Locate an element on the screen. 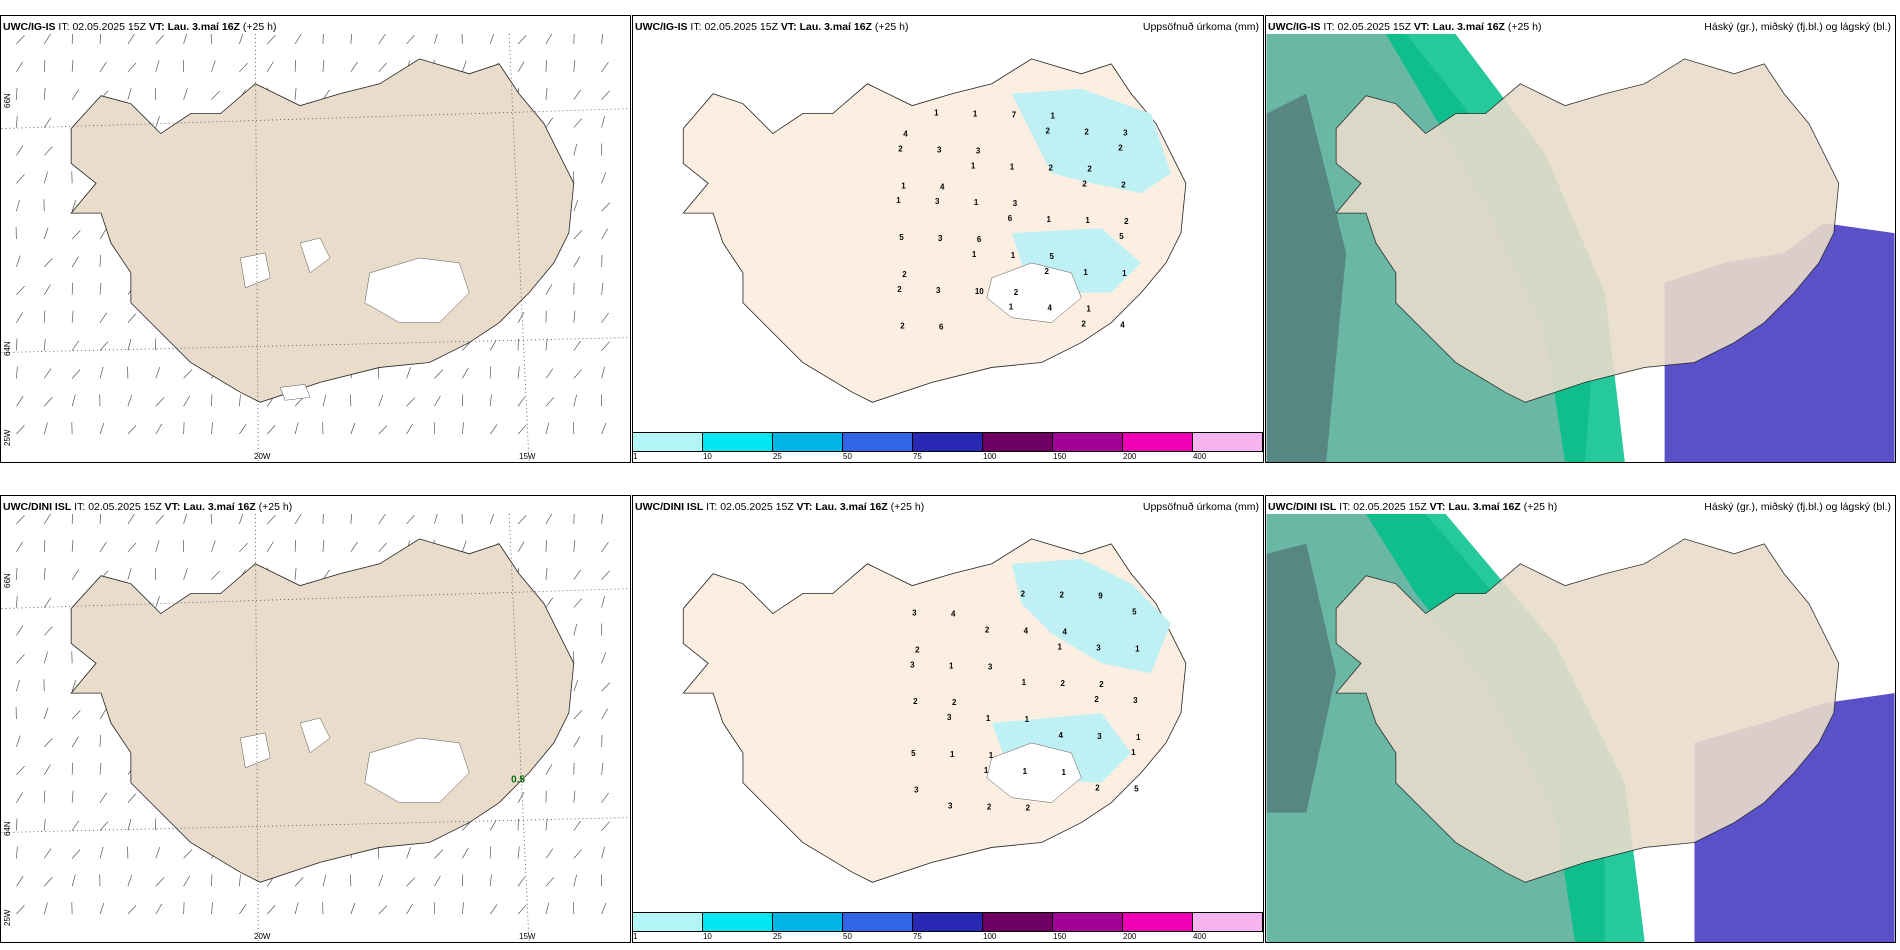 The width and height of the screenshot is (1900, 950). iceland-landmass is located at coordinates (1587, 710).